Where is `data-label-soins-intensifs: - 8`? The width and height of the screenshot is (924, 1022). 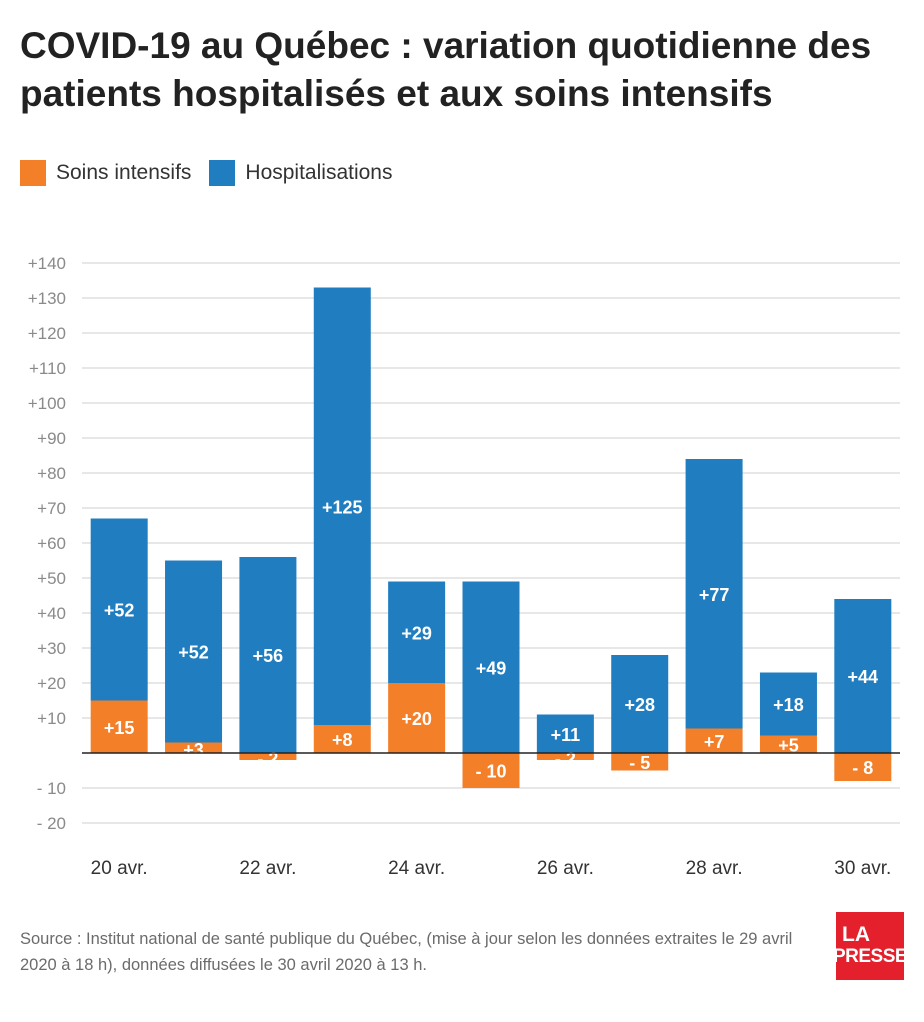 data-label-soins-intensifs: - 8 is located at coordinates (862, 768).